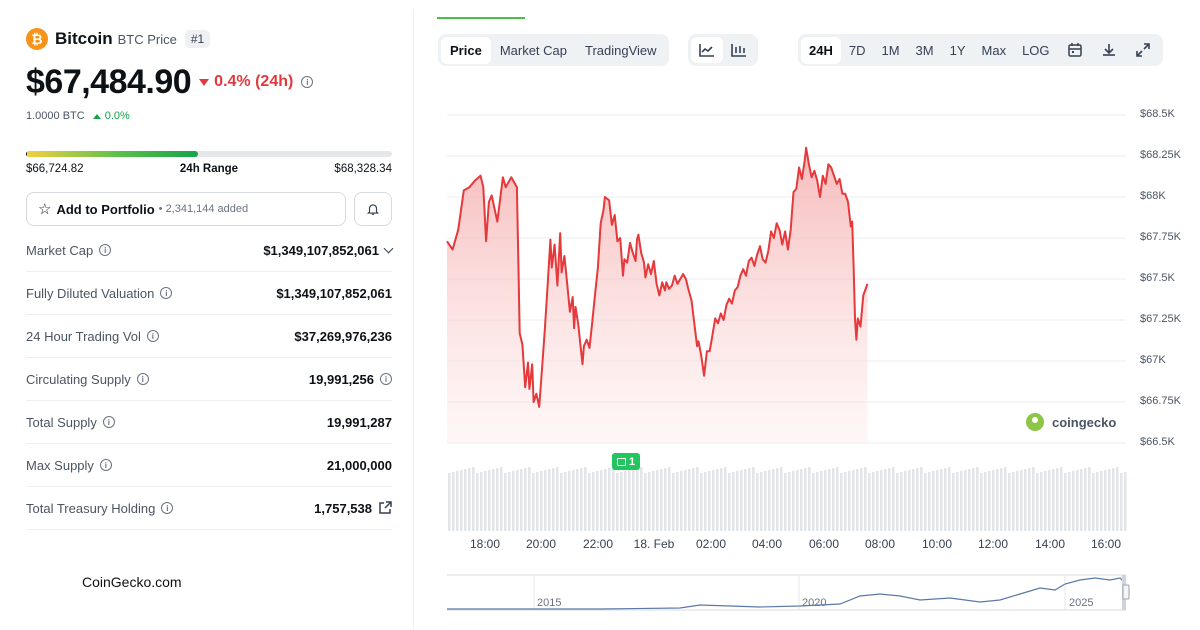 The width and height of the screenshot is (1200, 630). Describe the element at coordinates (890, 50) in the screenshot. I see `period-1m: 1M` at that location.